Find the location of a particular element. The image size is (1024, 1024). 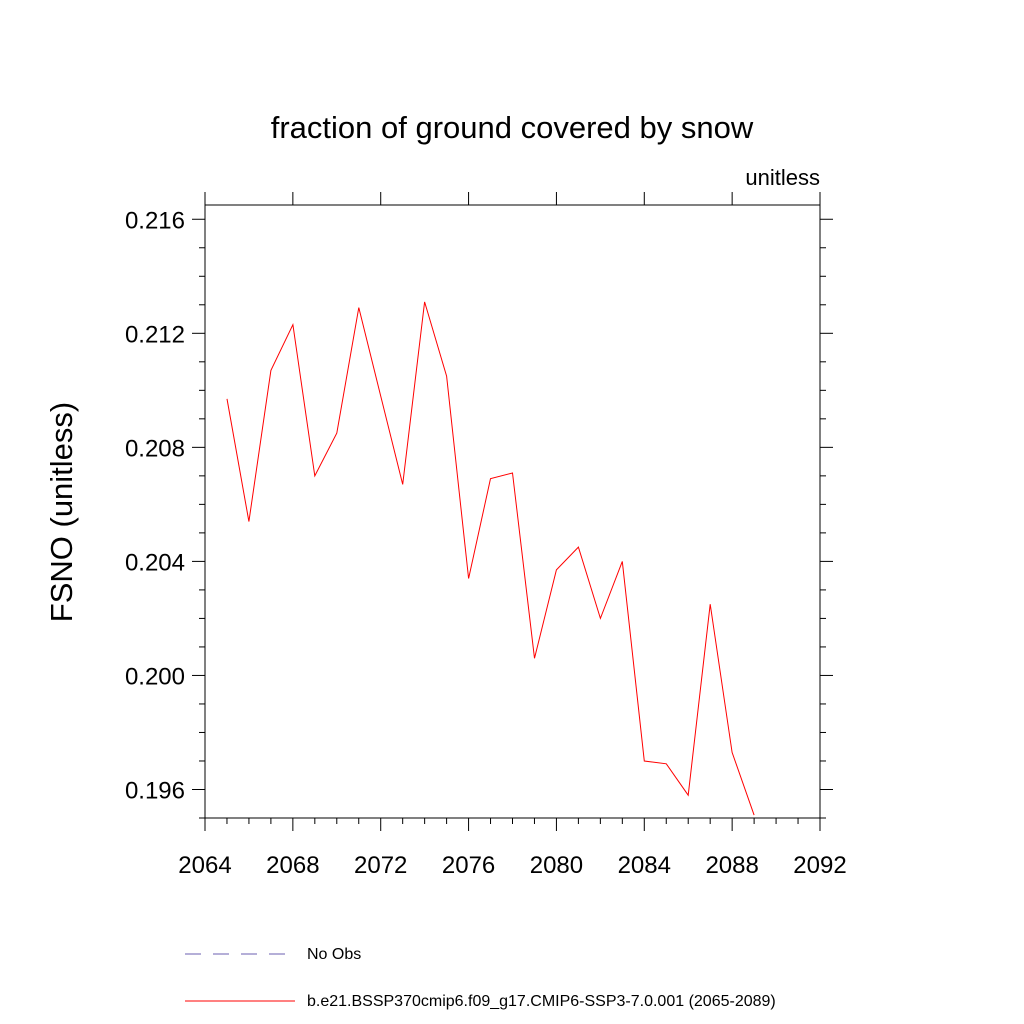

x-tick-label: 2072 is located at coordinates (380, 865).